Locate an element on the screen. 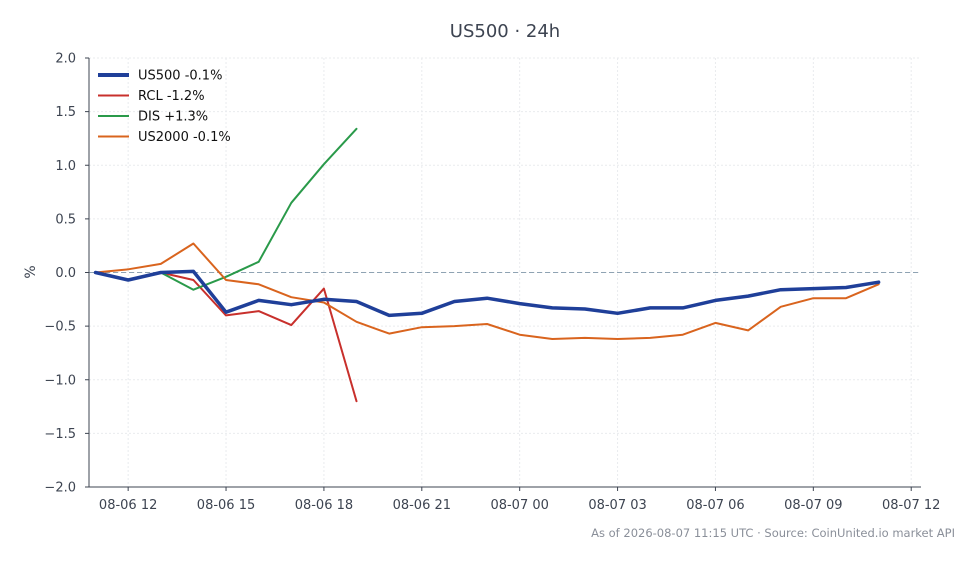 The width and height of the screenshot is (979, 564). series-line-us2000 is located at coordinates (487, 291).